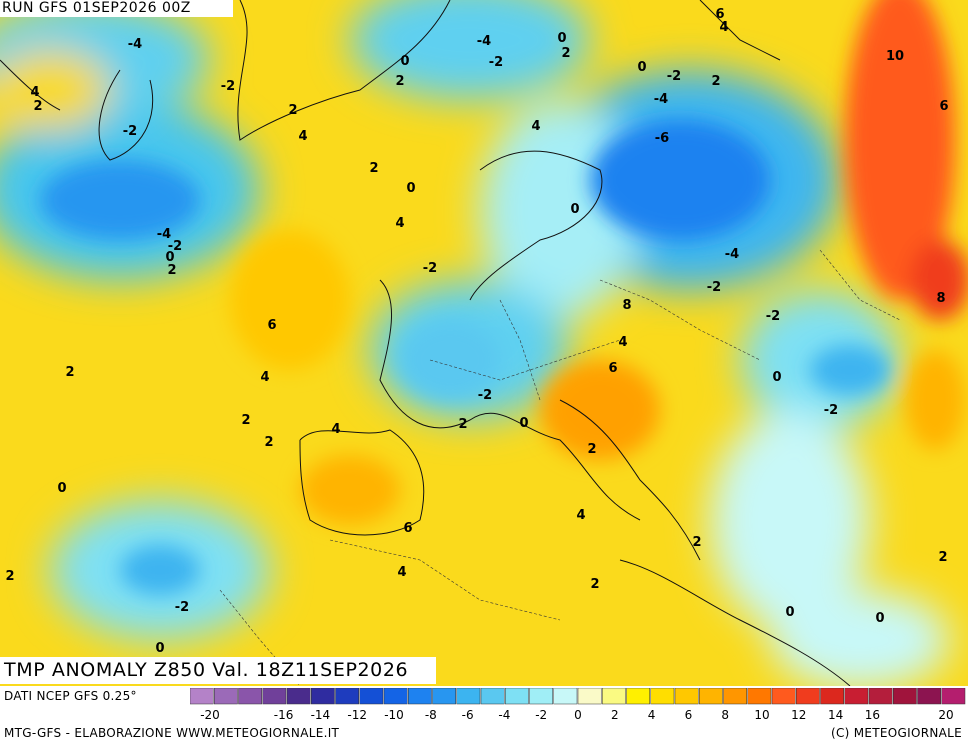  I want to click on scale-tick-label: -10, so click(394, 715).